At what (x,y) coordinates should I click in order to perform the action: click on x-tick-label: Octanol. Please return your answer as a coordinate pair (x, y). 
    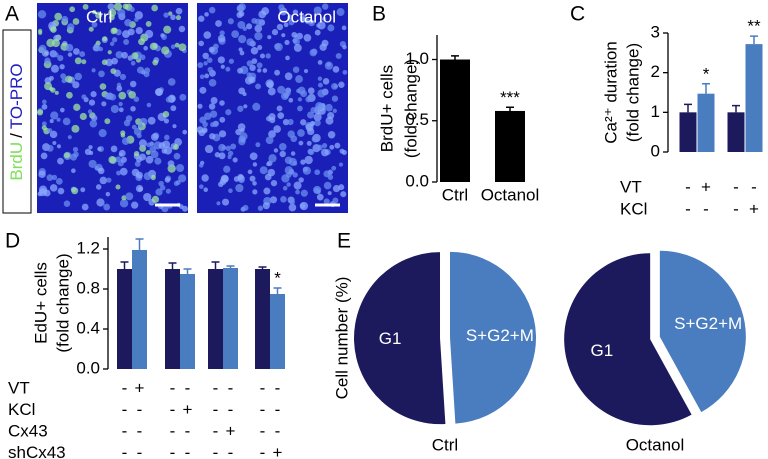
    Looking at the image, I should click on (510, 194).